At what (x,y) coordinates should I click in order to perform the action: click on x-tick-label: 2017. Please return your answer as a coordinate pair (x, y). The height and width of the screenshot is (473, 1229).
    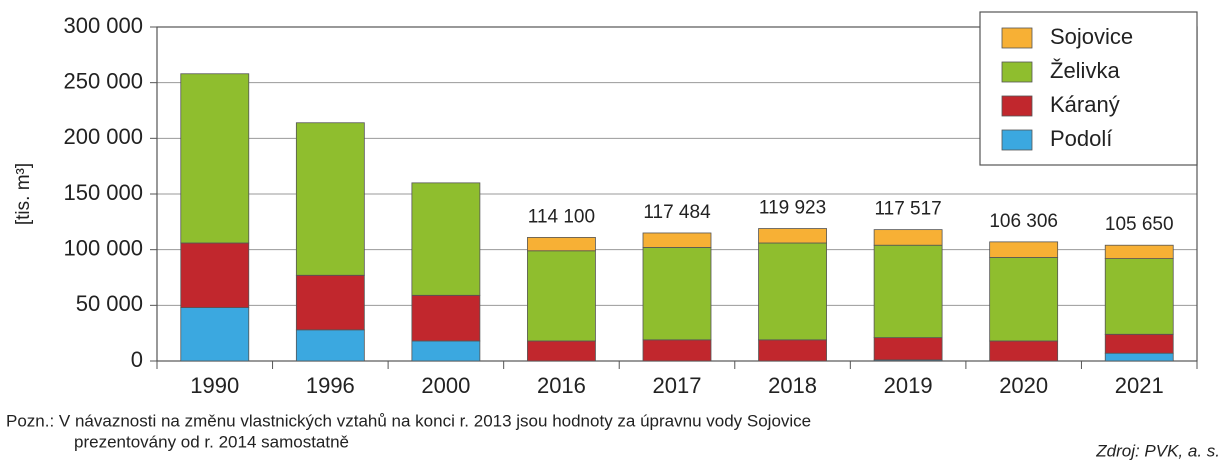
    Looking at the image, I should click on (677, 385).